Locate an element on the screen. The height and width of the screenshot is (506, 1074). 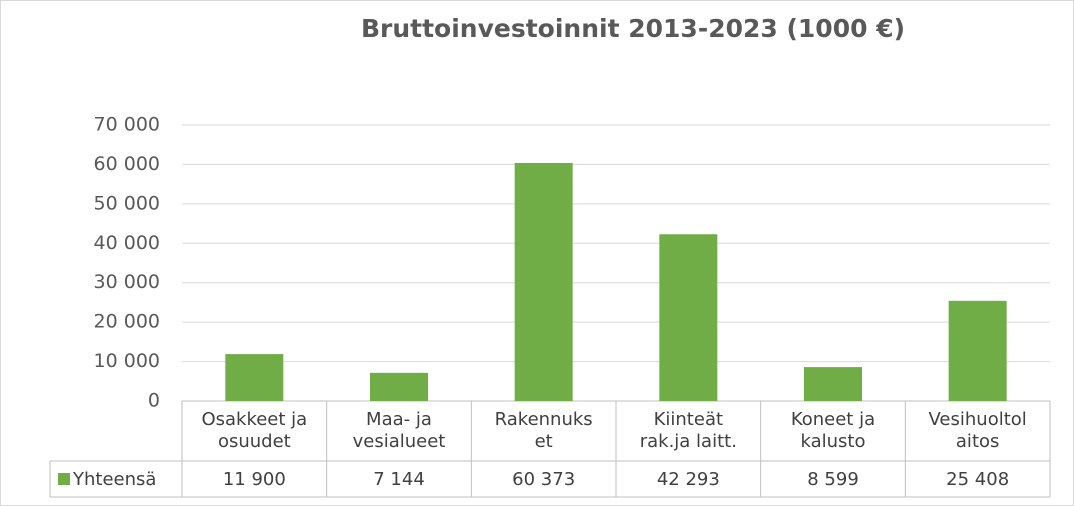
y-tick-label: 10 000 is located at coordinates (127, 361).